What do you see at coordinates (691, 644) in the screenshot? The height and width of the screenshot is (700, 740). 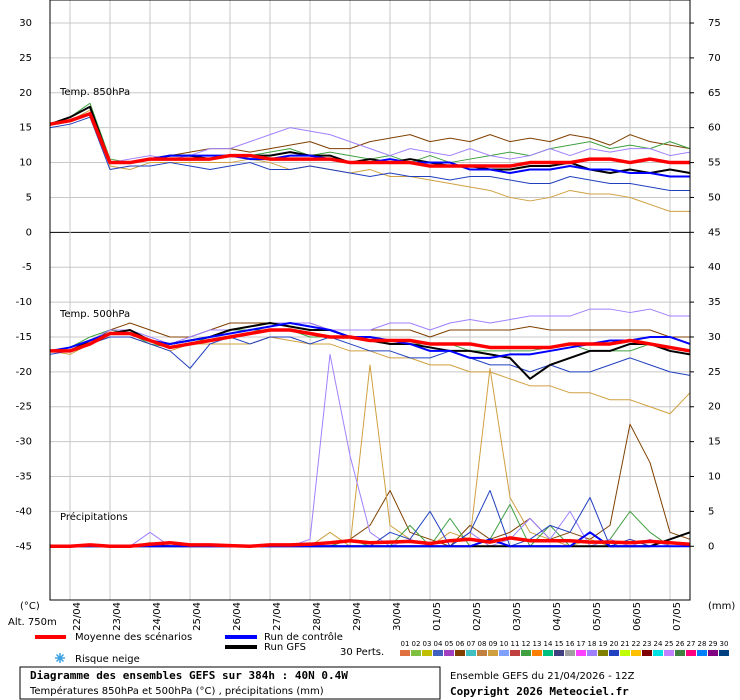 I see `perturbation-label: 27` at bounding box center [691, 644].